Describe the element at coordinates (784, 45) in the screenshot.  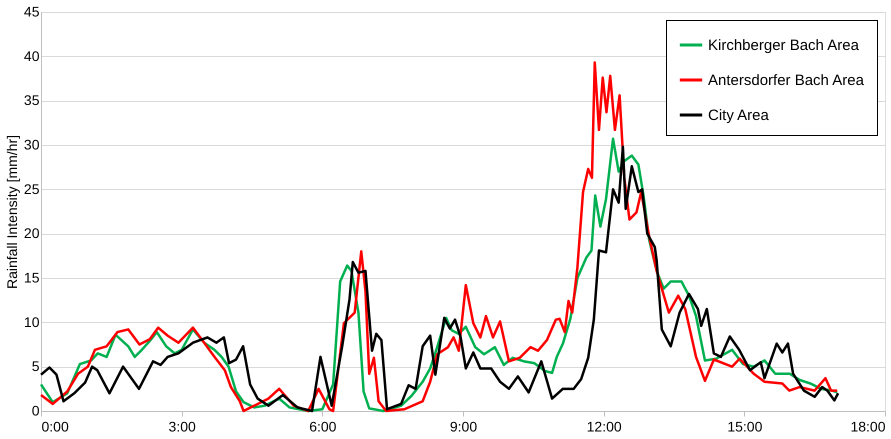
I see `legend-label: Kirchberger Bach Area` at that location.